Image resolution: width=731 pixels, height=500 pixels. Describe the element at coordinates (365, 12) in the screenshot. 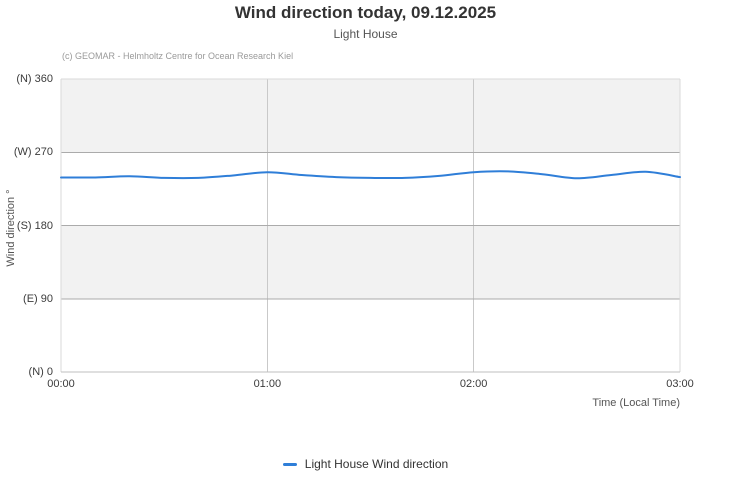

I see `chart-title: Wind direction today, 09.12.2025` at that location.